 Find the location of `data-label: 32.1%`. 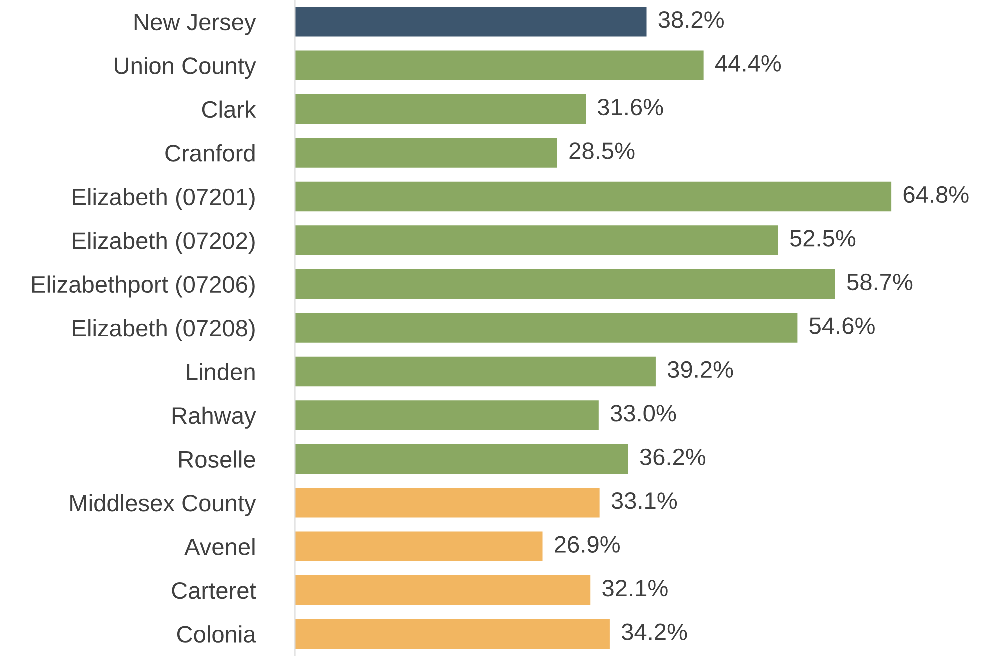

data-label: 32.1% is located at coordinates (635, 588).